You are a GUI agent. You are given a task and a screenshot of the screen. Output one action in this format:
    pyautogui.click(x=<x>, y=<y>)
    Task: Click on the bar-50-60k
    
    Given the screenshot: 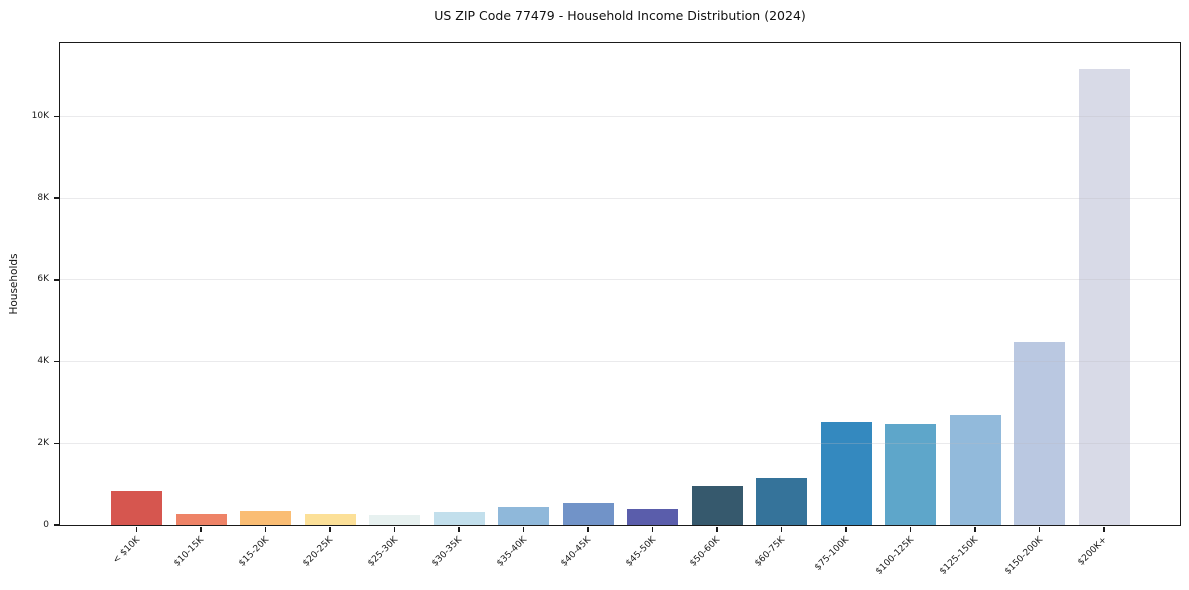 What is the action you would take?
    pyautogui.click(x=717, y=505)
    